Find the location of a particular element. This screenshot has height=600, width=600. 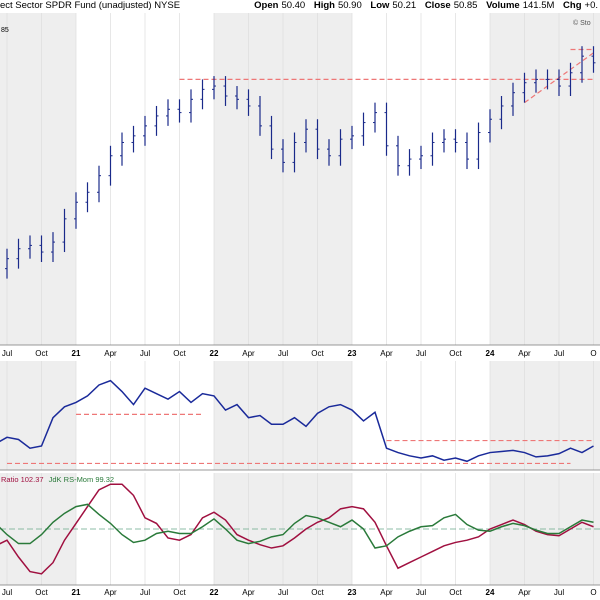

legend-rs-mom: JdK RS-Mom 99.32 is located at coordinates (81, 479).